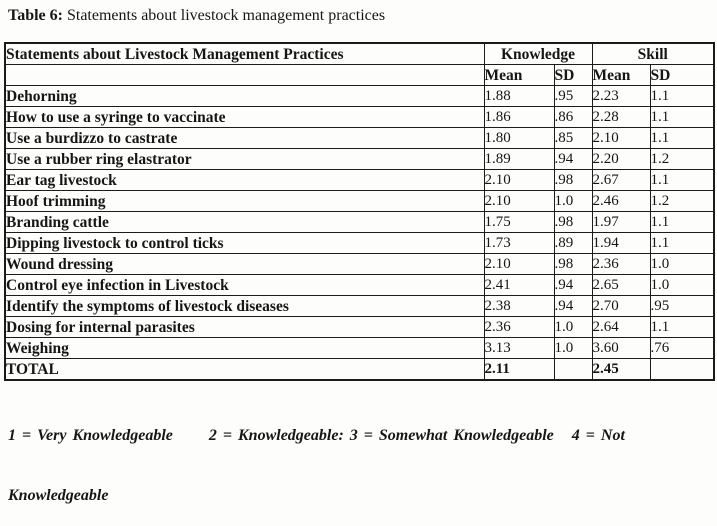 This screenshot has width=717, height=526. Describe the element at coordinates (621, 264) in the screenshot. I see `skill-mean-cell: 2.36` at that location.